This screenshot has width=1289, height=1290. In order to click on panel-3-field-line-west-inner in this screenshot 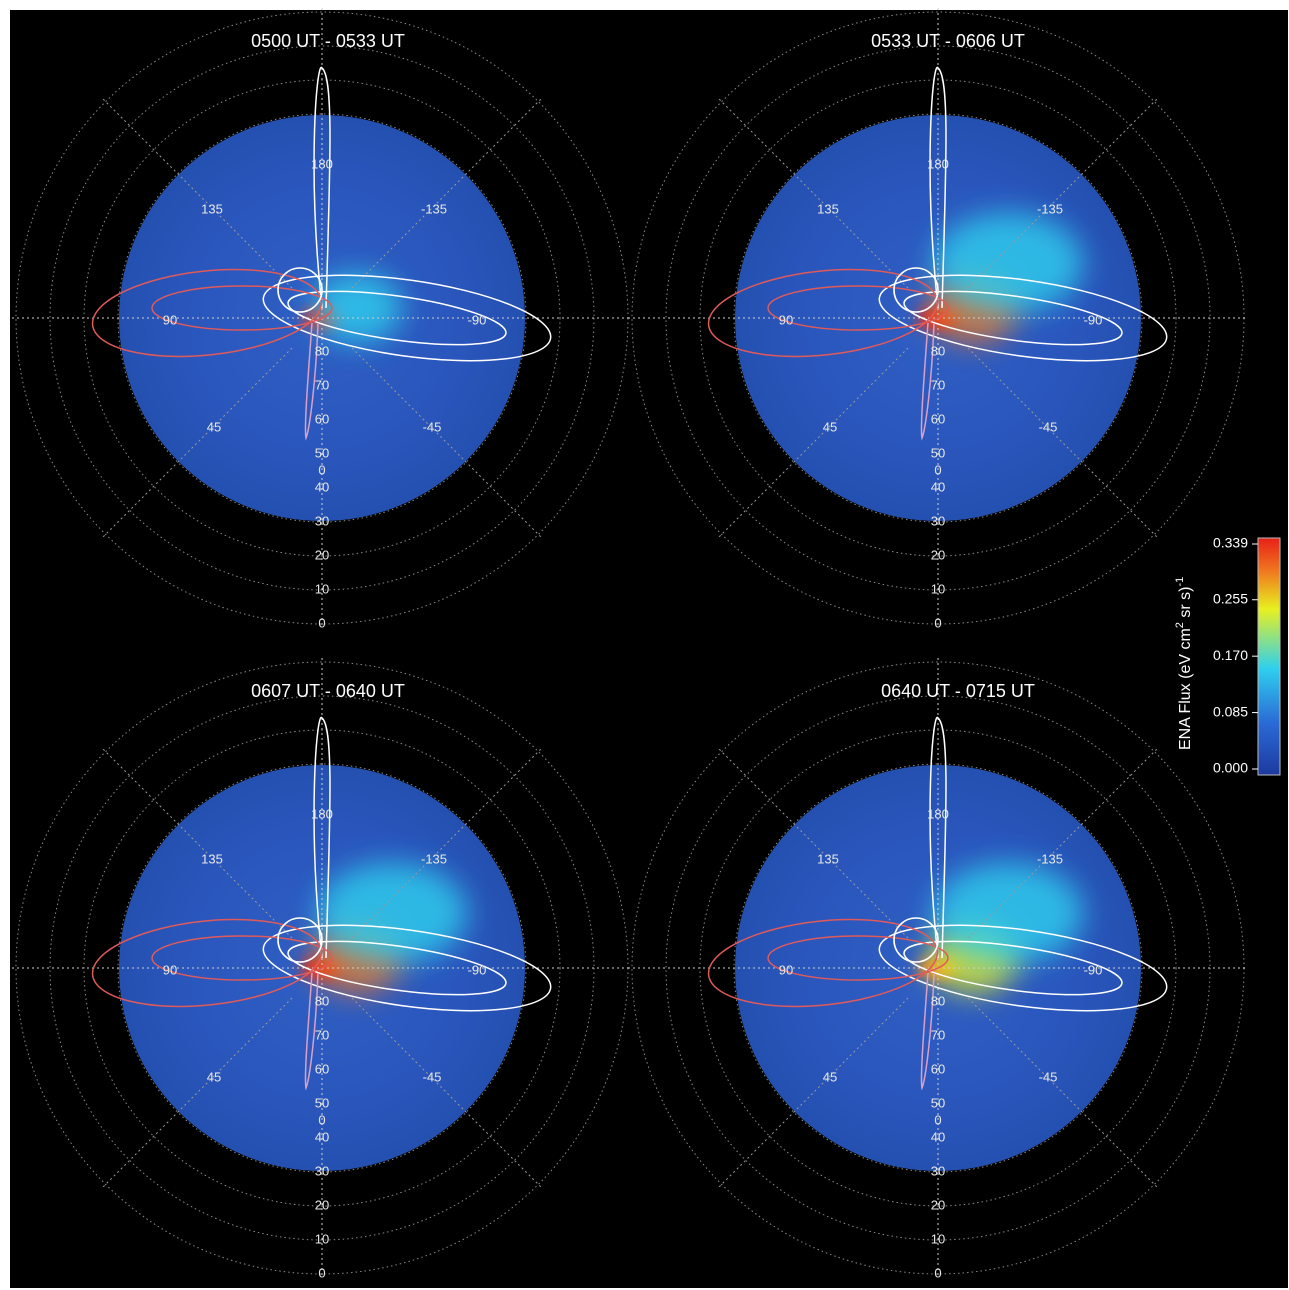, I will do `click(242, 958)`.